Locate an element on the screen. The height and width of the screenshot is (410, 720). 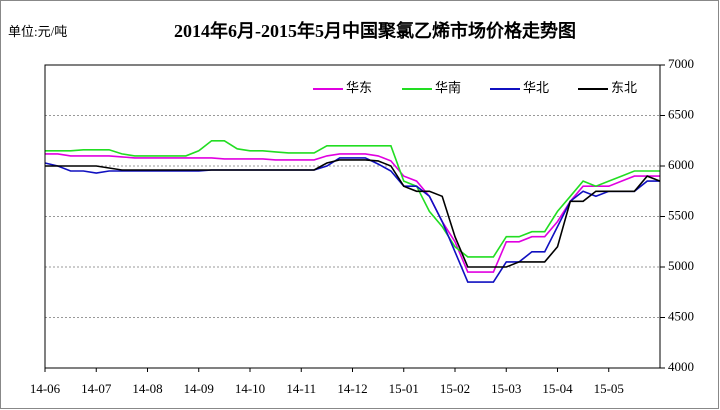
x-tick-label: 14-11 is located at coordinates (301, 388).